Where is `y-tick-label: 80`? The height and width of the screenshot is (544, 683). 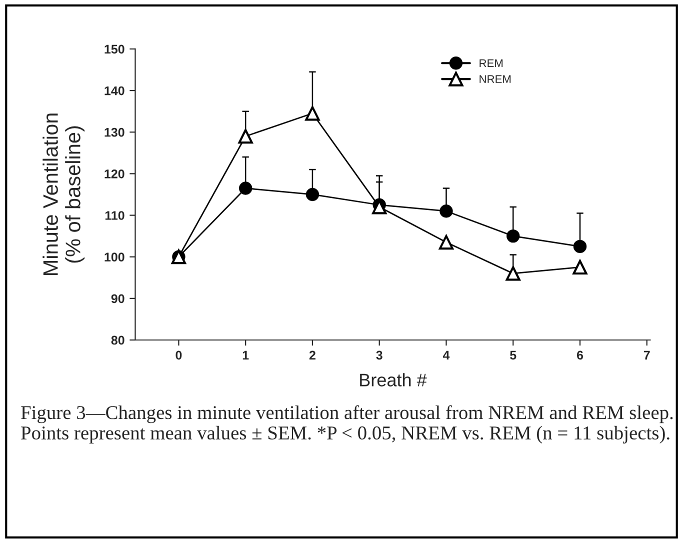 y-tick-label: 80 is located at coordinates (117, 340).